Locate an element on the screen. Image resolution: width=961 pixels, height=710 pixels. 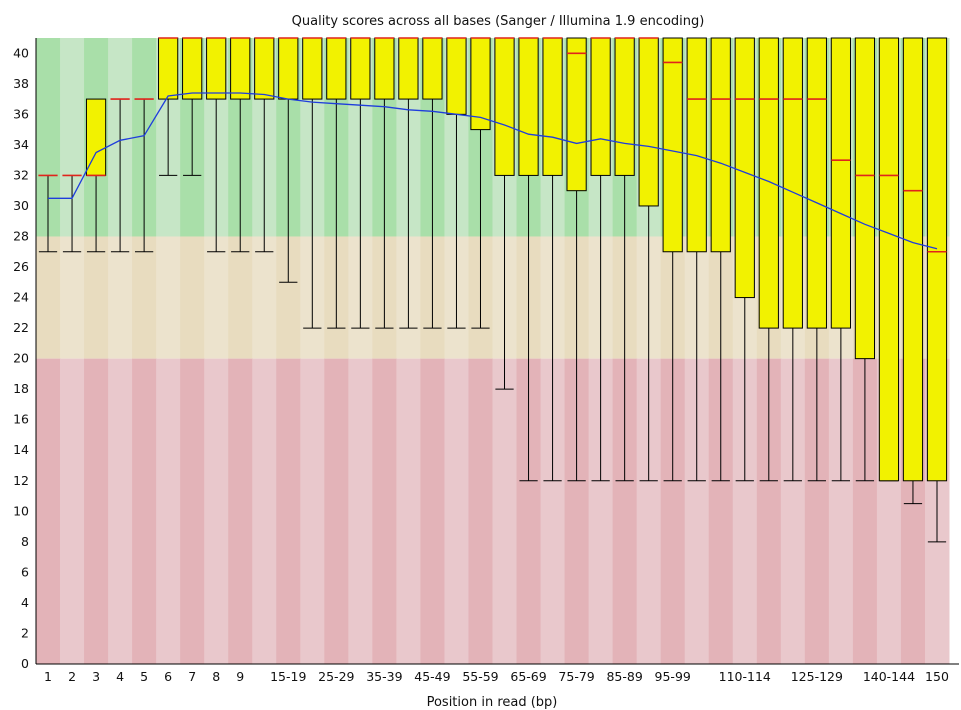
y-tick-label: 36 is located at coordinates (21, 113).